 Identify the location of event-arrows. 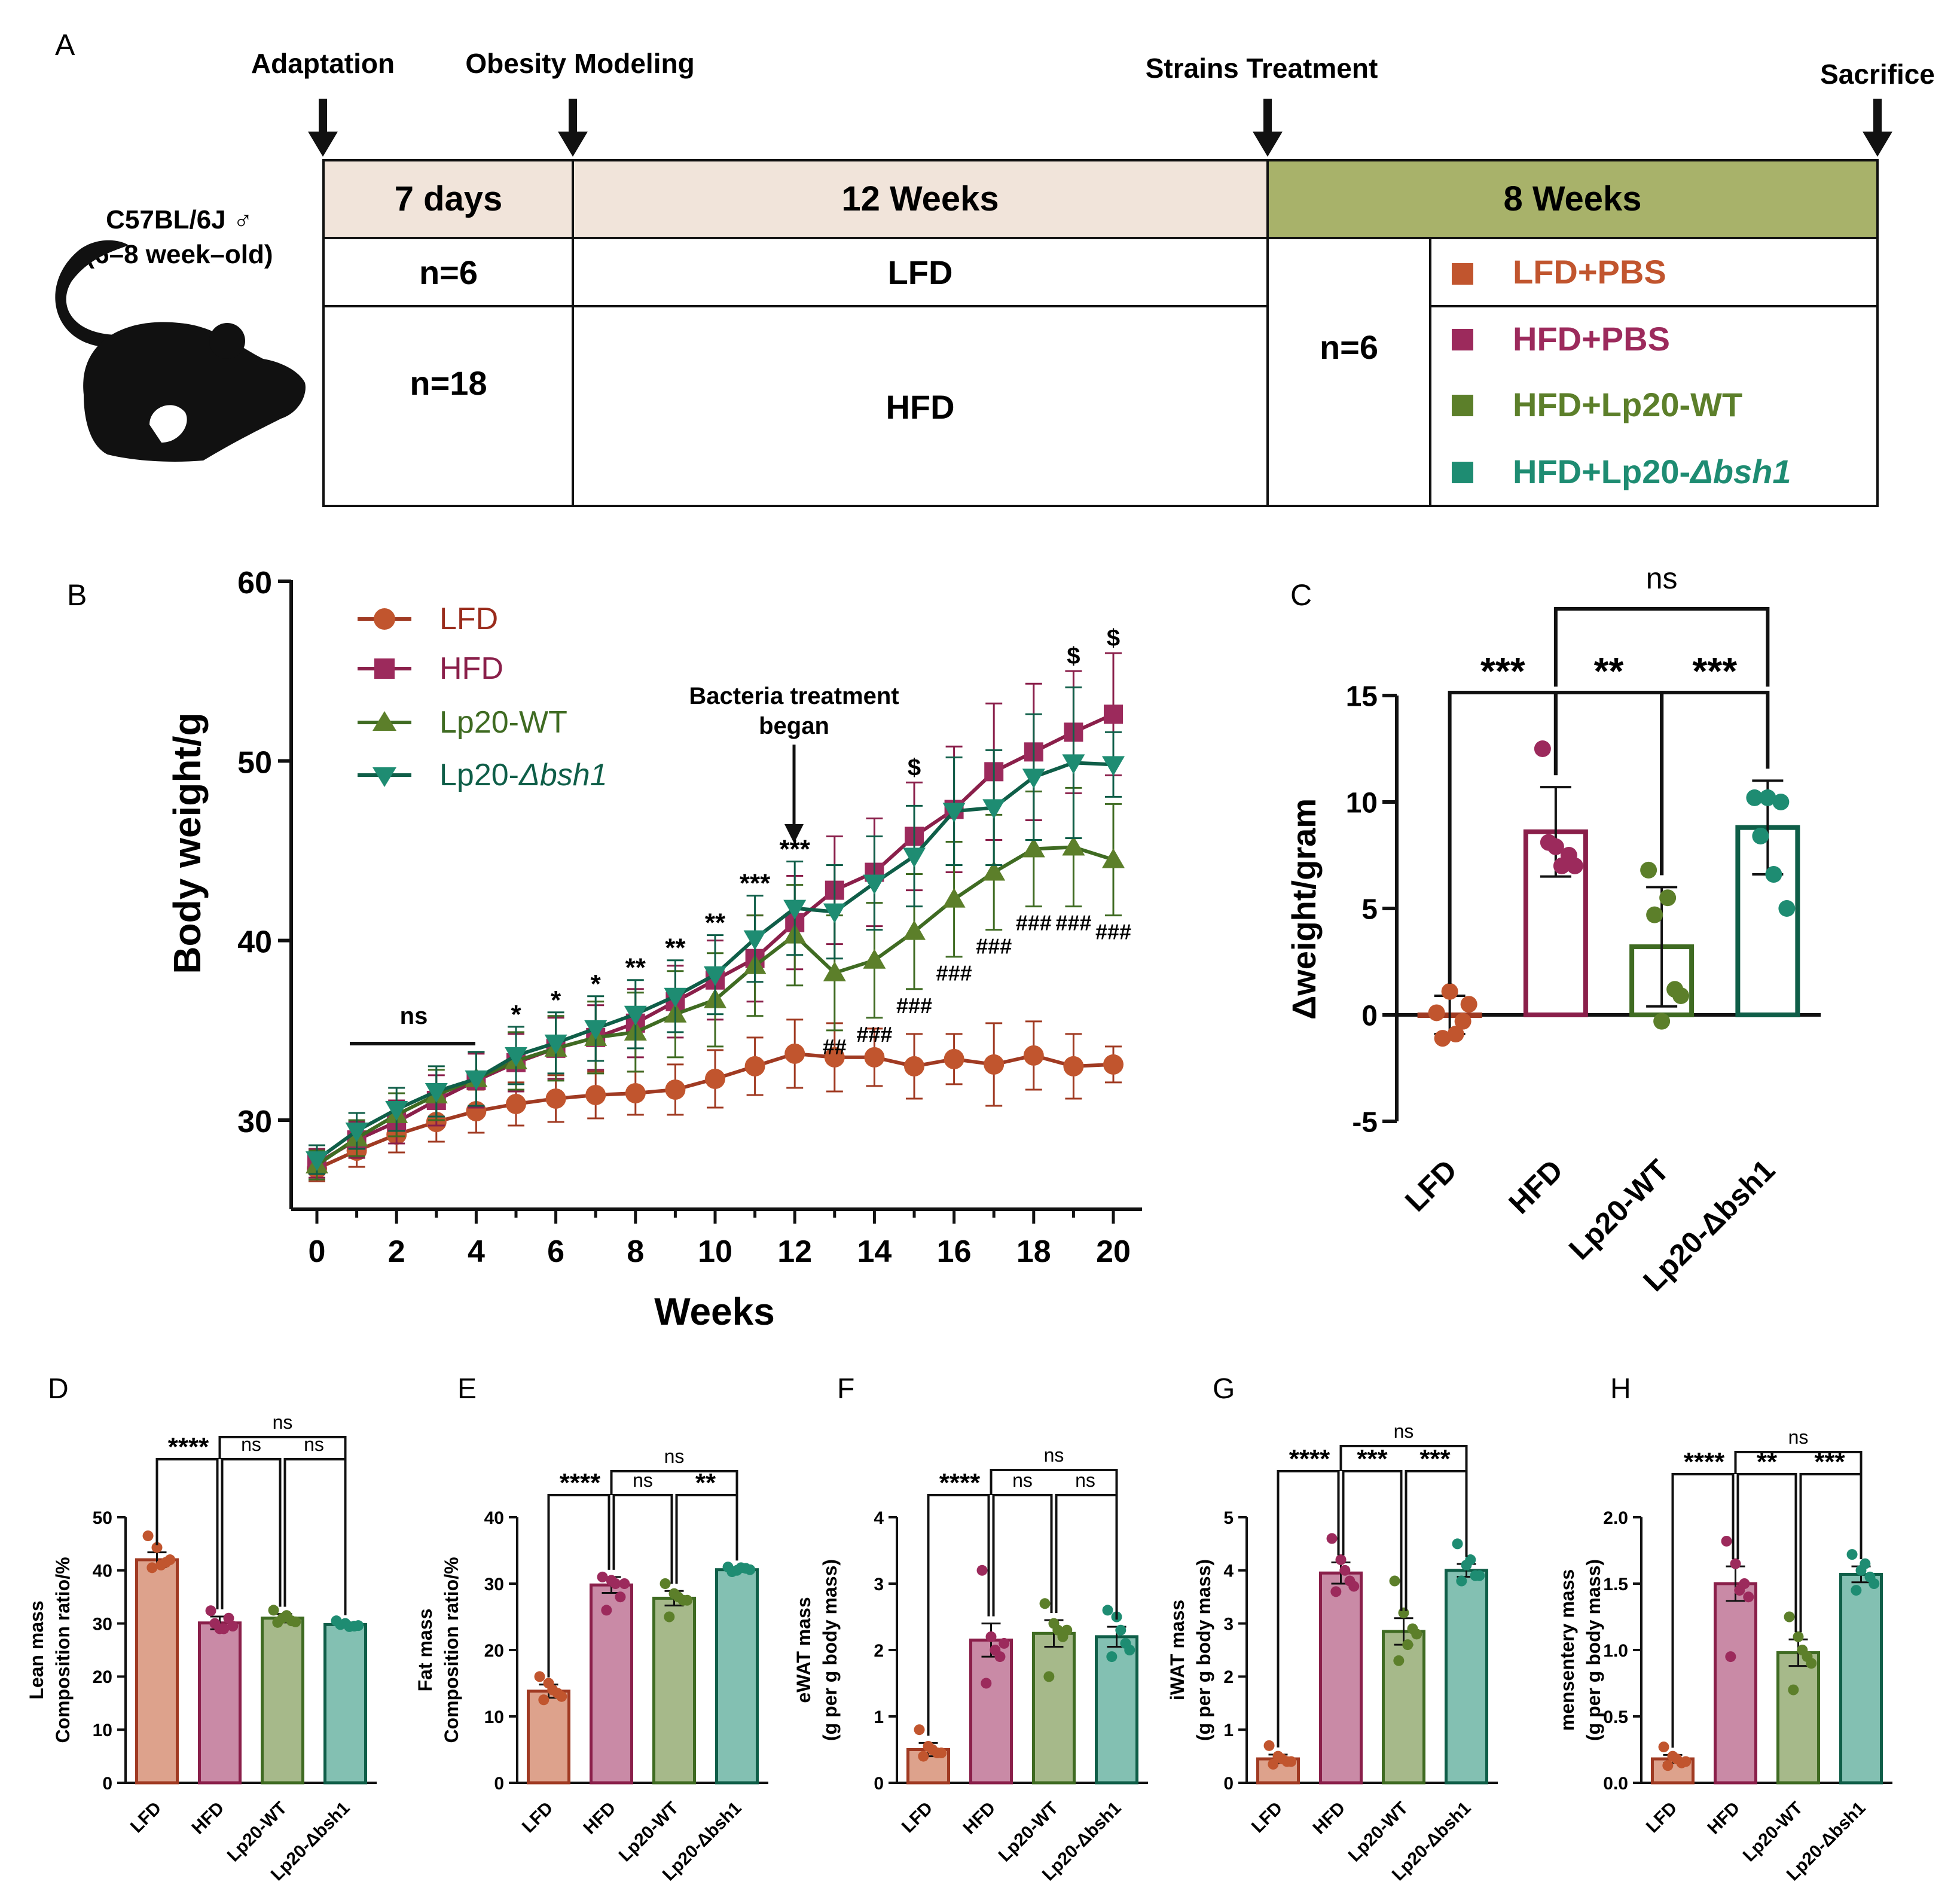
(1100, 128).